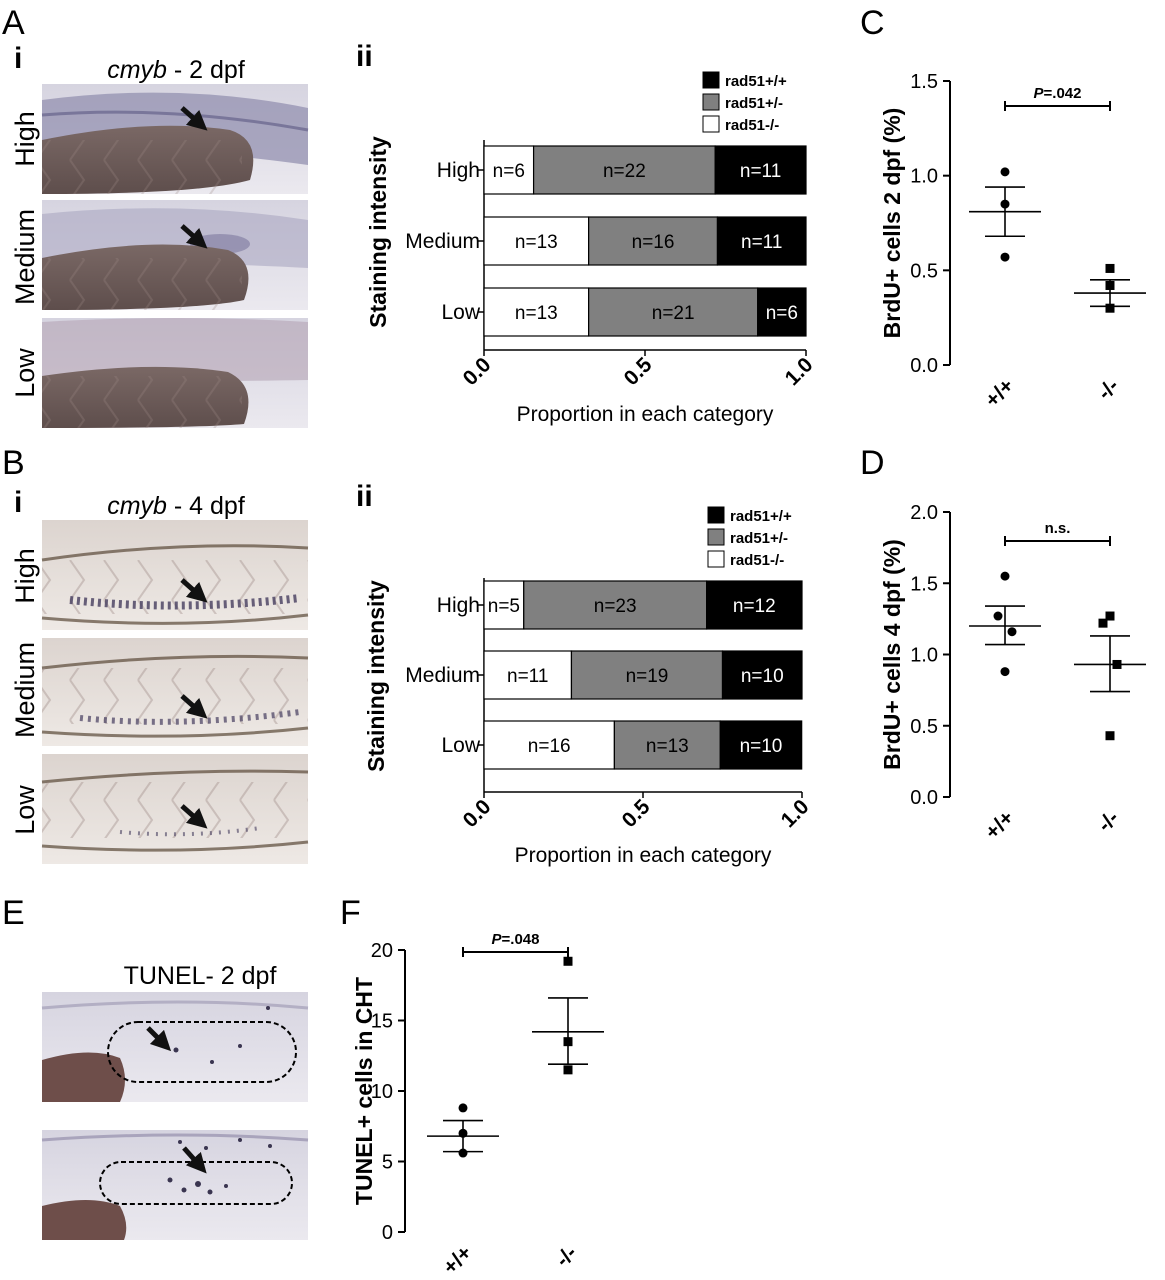  Describe the element at coordinates (25, 576) in the screenshot. I see `panel-b-row-label-high: High` at that location.